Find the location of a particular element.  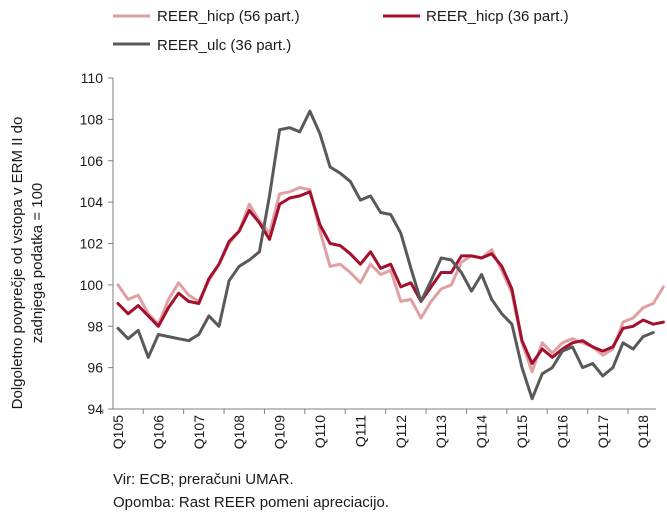

y-tick-label: 94 is located at coordinates (95, 409).